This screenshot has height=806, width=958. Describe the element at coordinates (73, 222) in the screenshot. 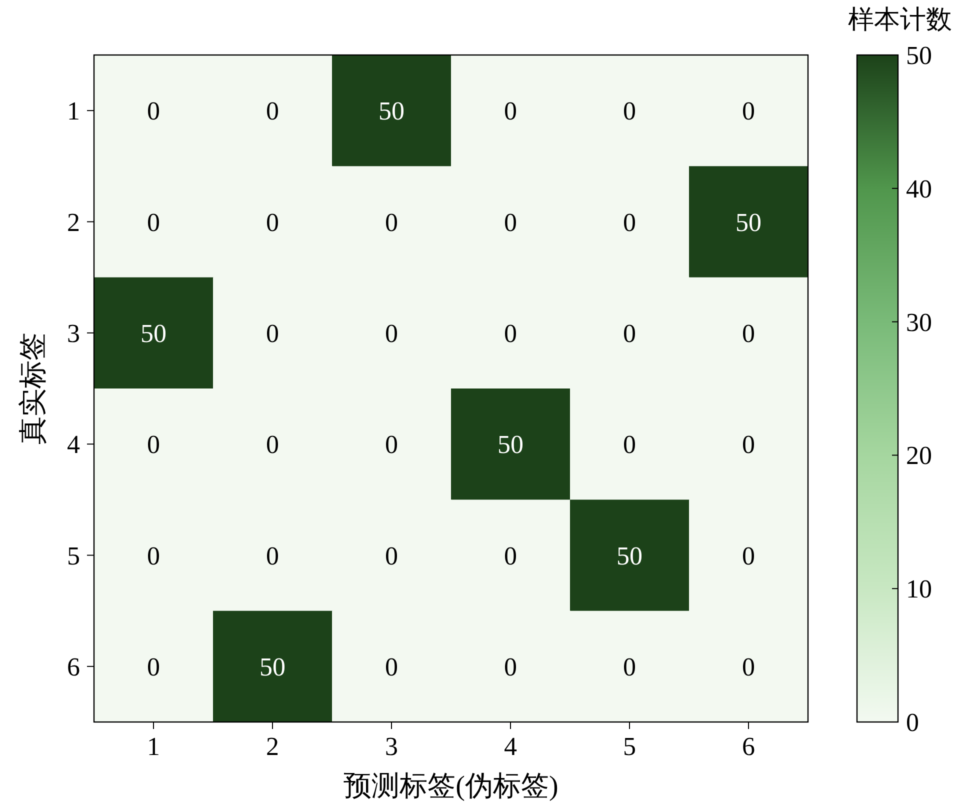

I see `y-tick-label: 2` at that location.